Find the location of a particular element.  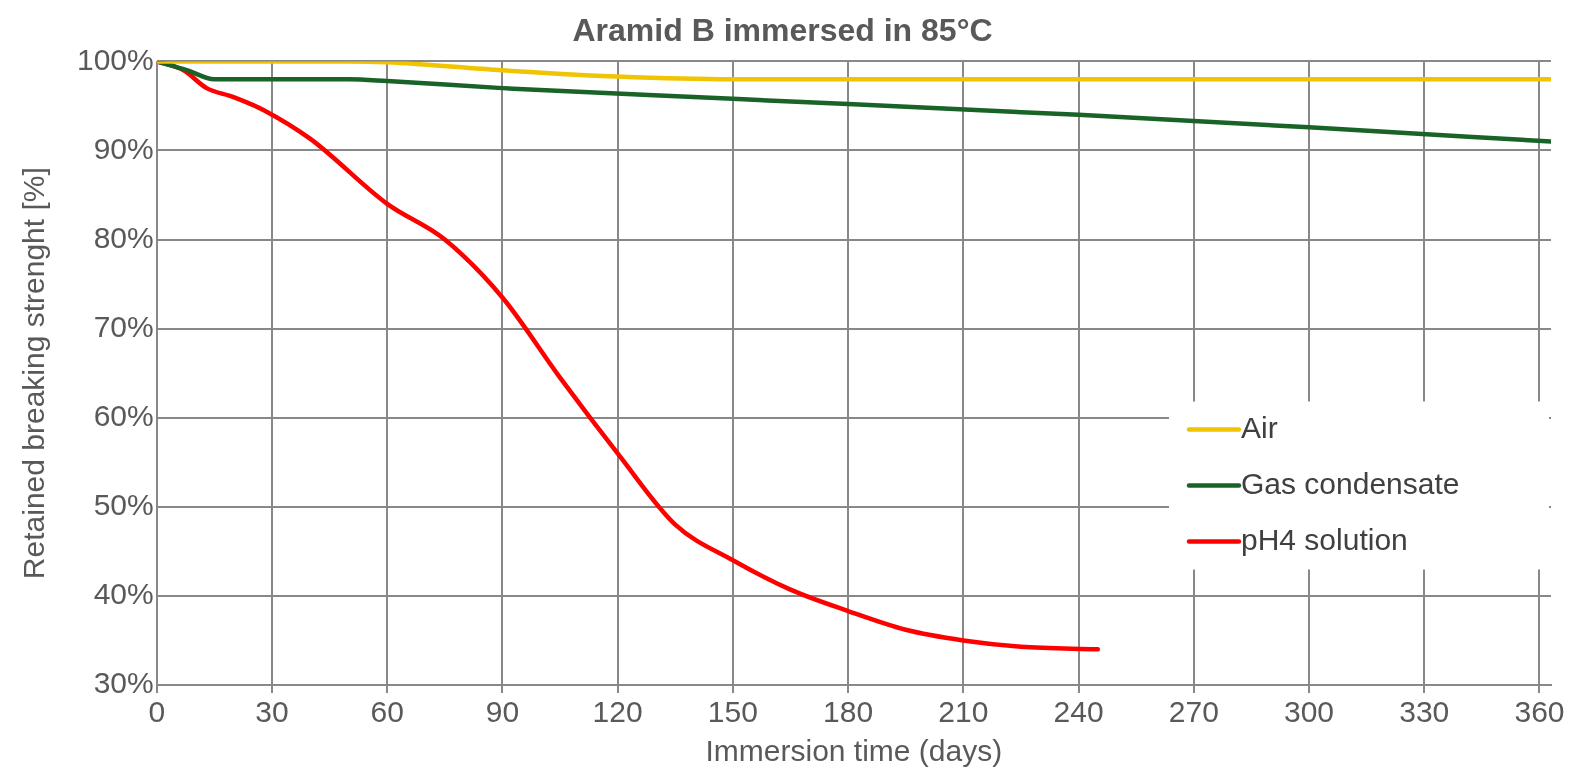

x-tick-label: 360 is located at coordinates (1539, 712).